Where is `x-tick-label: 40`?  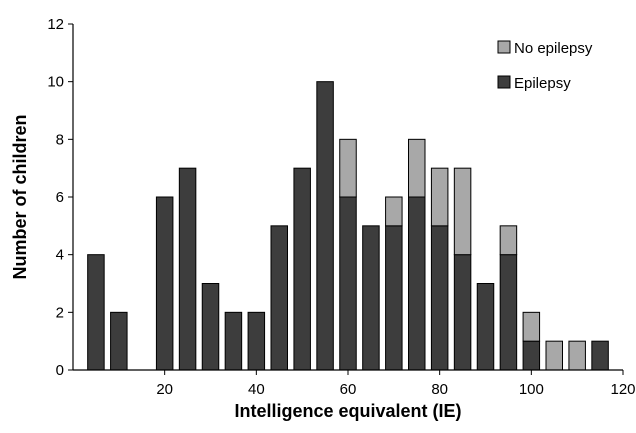 x-tick-label: 40 is located at coordinates (256, 389).